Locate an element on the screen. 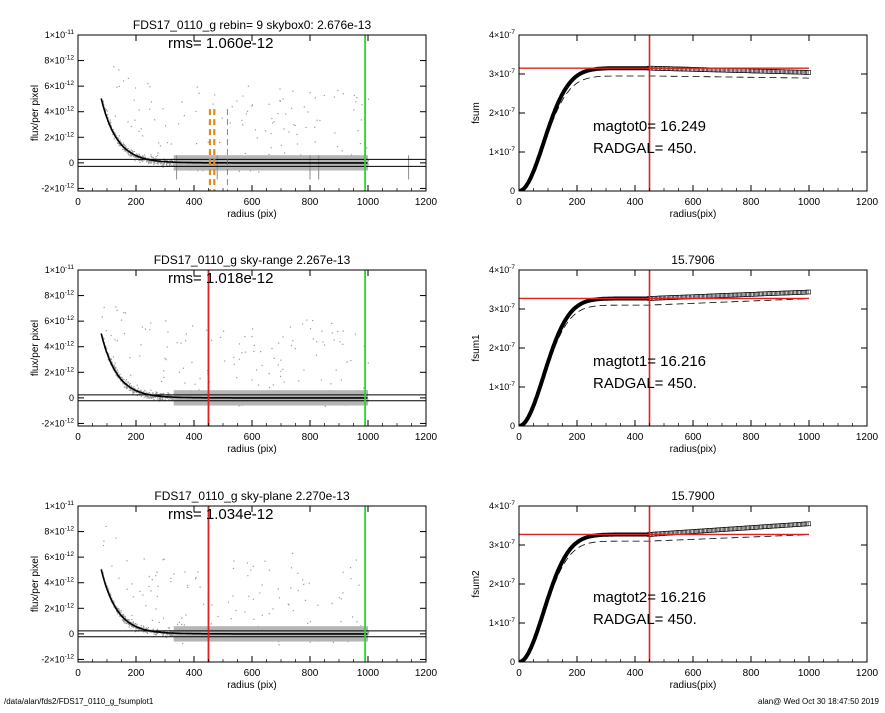  profile2-xlabel: radius (pix) is located at coordinates (251, 685).